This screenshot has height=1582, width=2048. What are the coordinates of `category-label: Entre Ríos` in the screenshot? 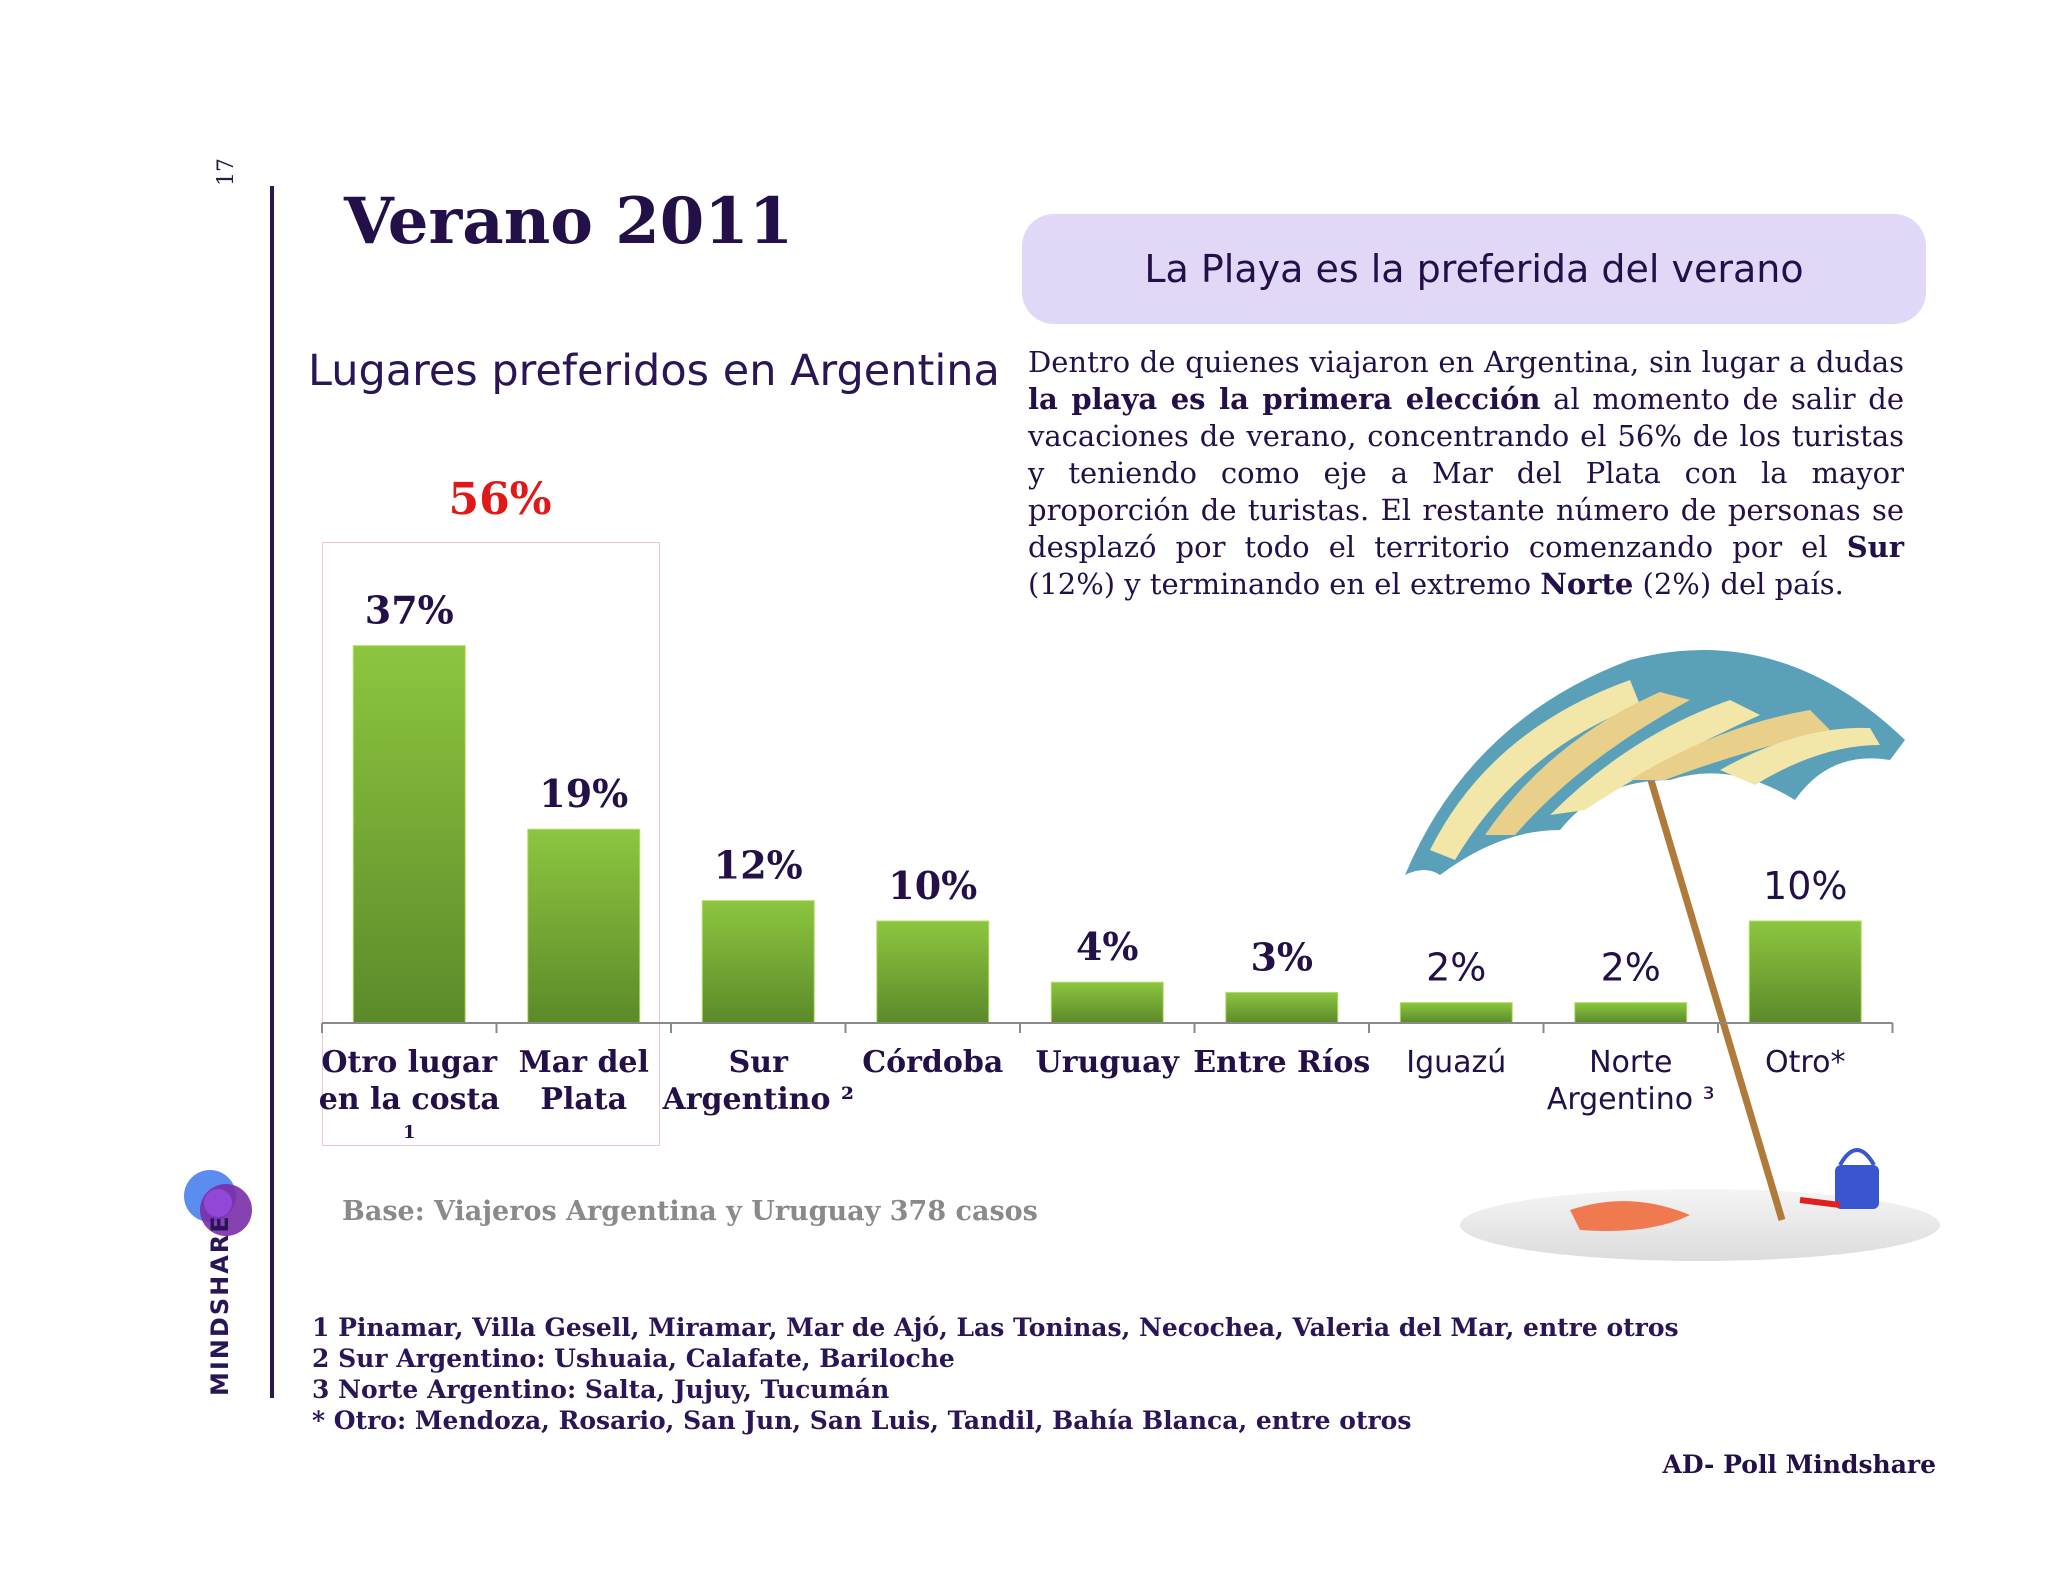 It's located at (1281, 1062).